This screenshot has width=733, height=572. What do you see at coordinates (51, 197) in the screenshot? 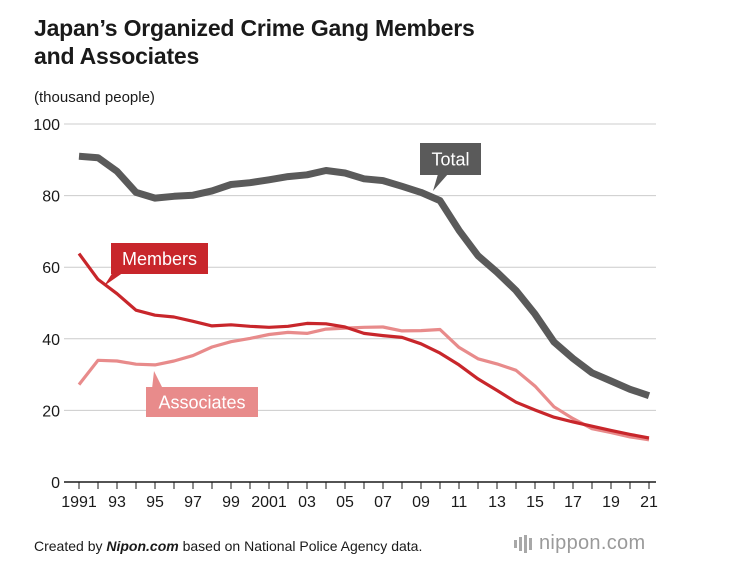
I see `y-tick-label: 80` at bounding box center [51, 197].